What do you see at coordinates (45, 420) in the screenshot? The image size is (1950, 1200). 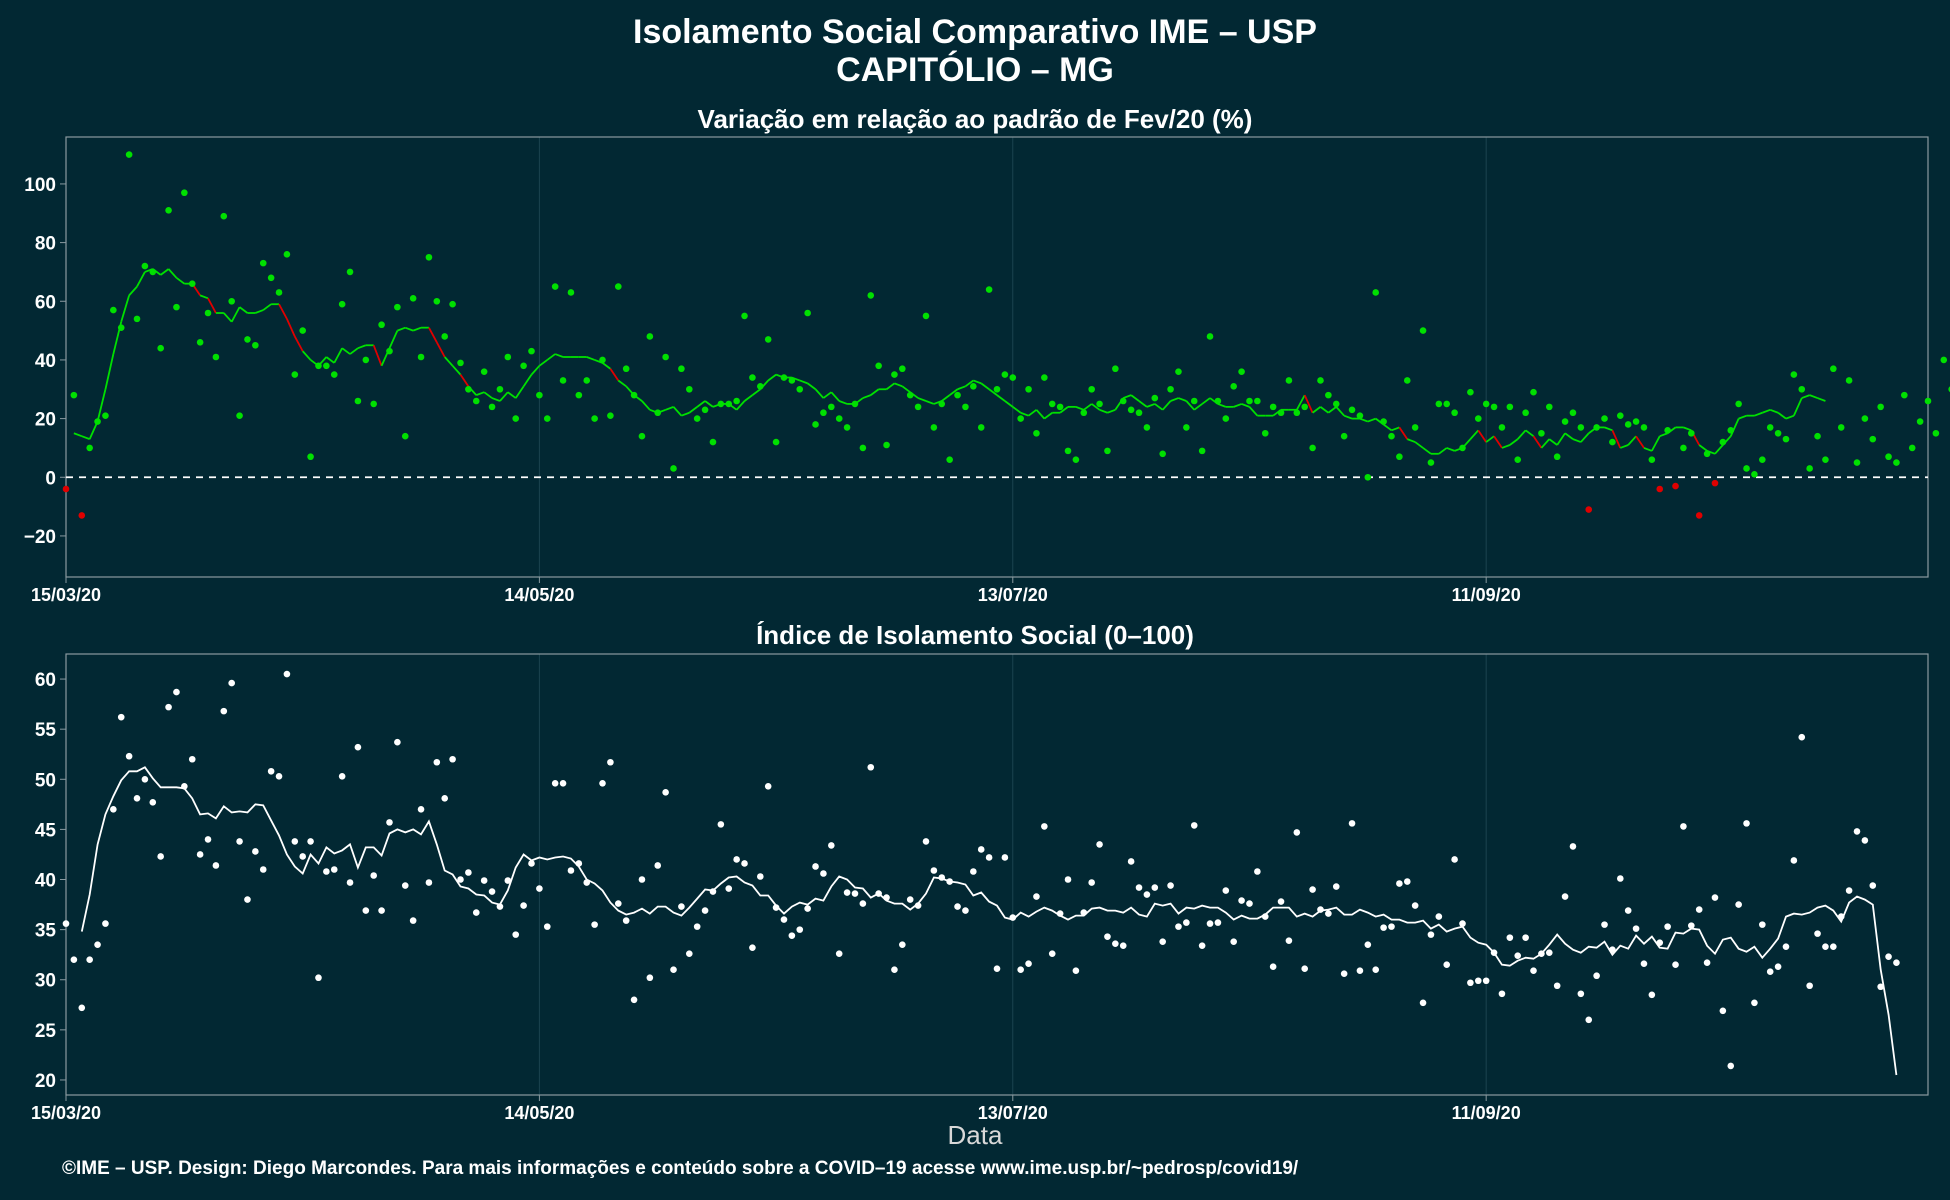 I see `top-y-tick-label: 20` at bounding box center [45, 420].